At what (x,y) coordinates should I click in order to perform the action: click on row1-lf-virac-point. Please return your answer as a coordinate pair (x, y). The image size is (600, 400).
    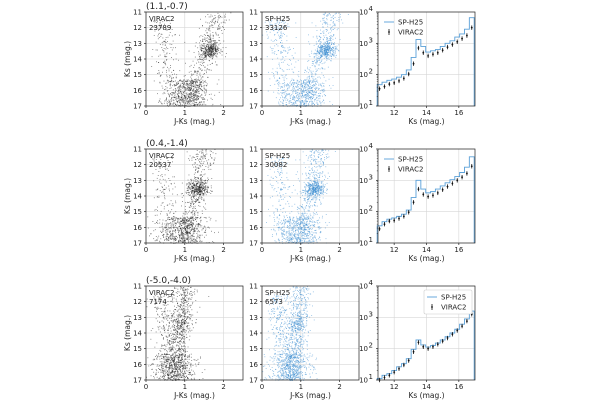
    Looking at the image, I should click on (384, 86).